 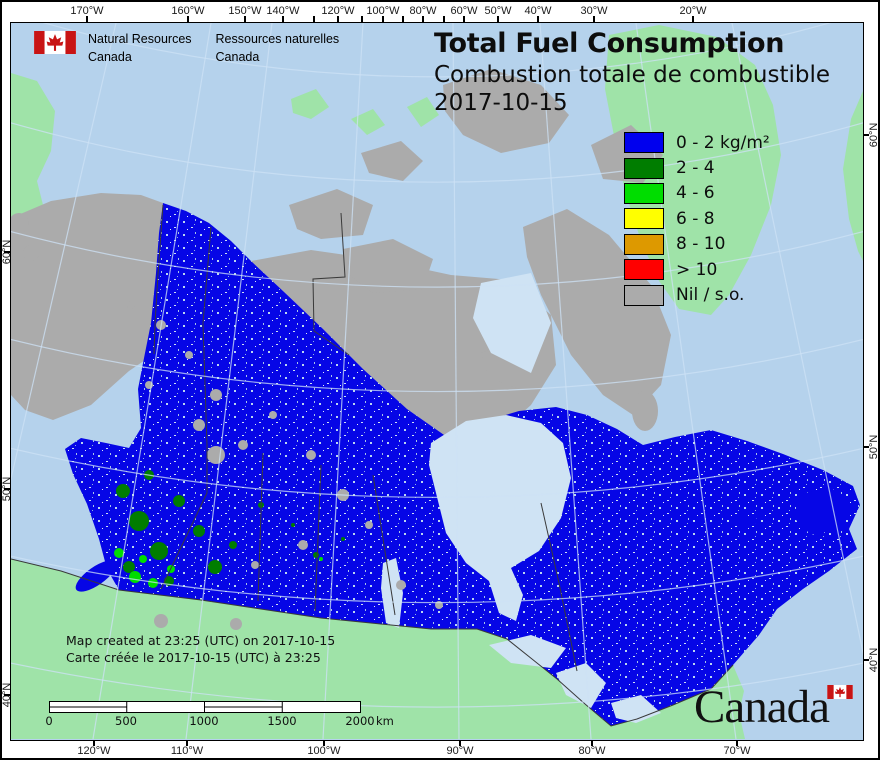 I want to click on legend-row: 6 - 8, so click(x=697, y=218).